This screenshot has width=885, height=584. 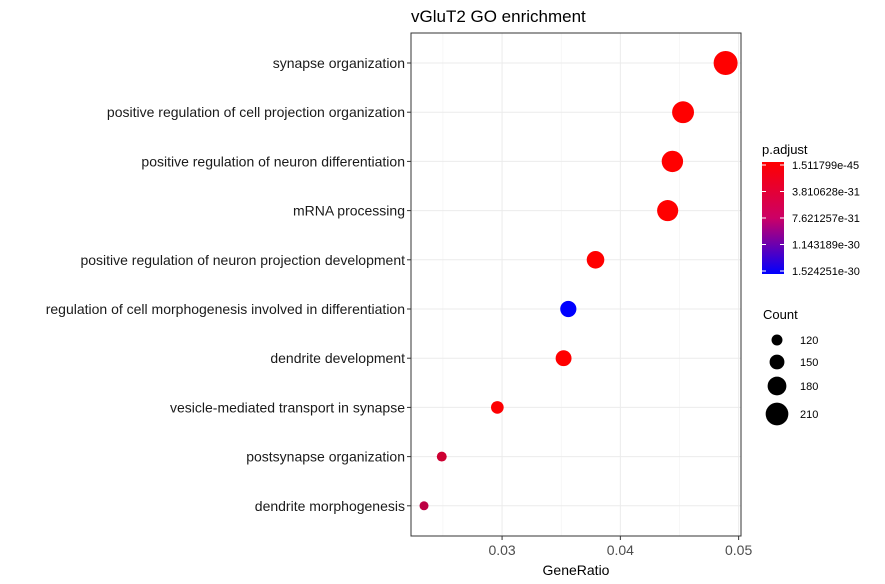 What do you see at coordinates (287, 407) in the screenshot?
I see `y-tick-label: vesicle-mediated transport in synapse` at bounding box center [287, 407].